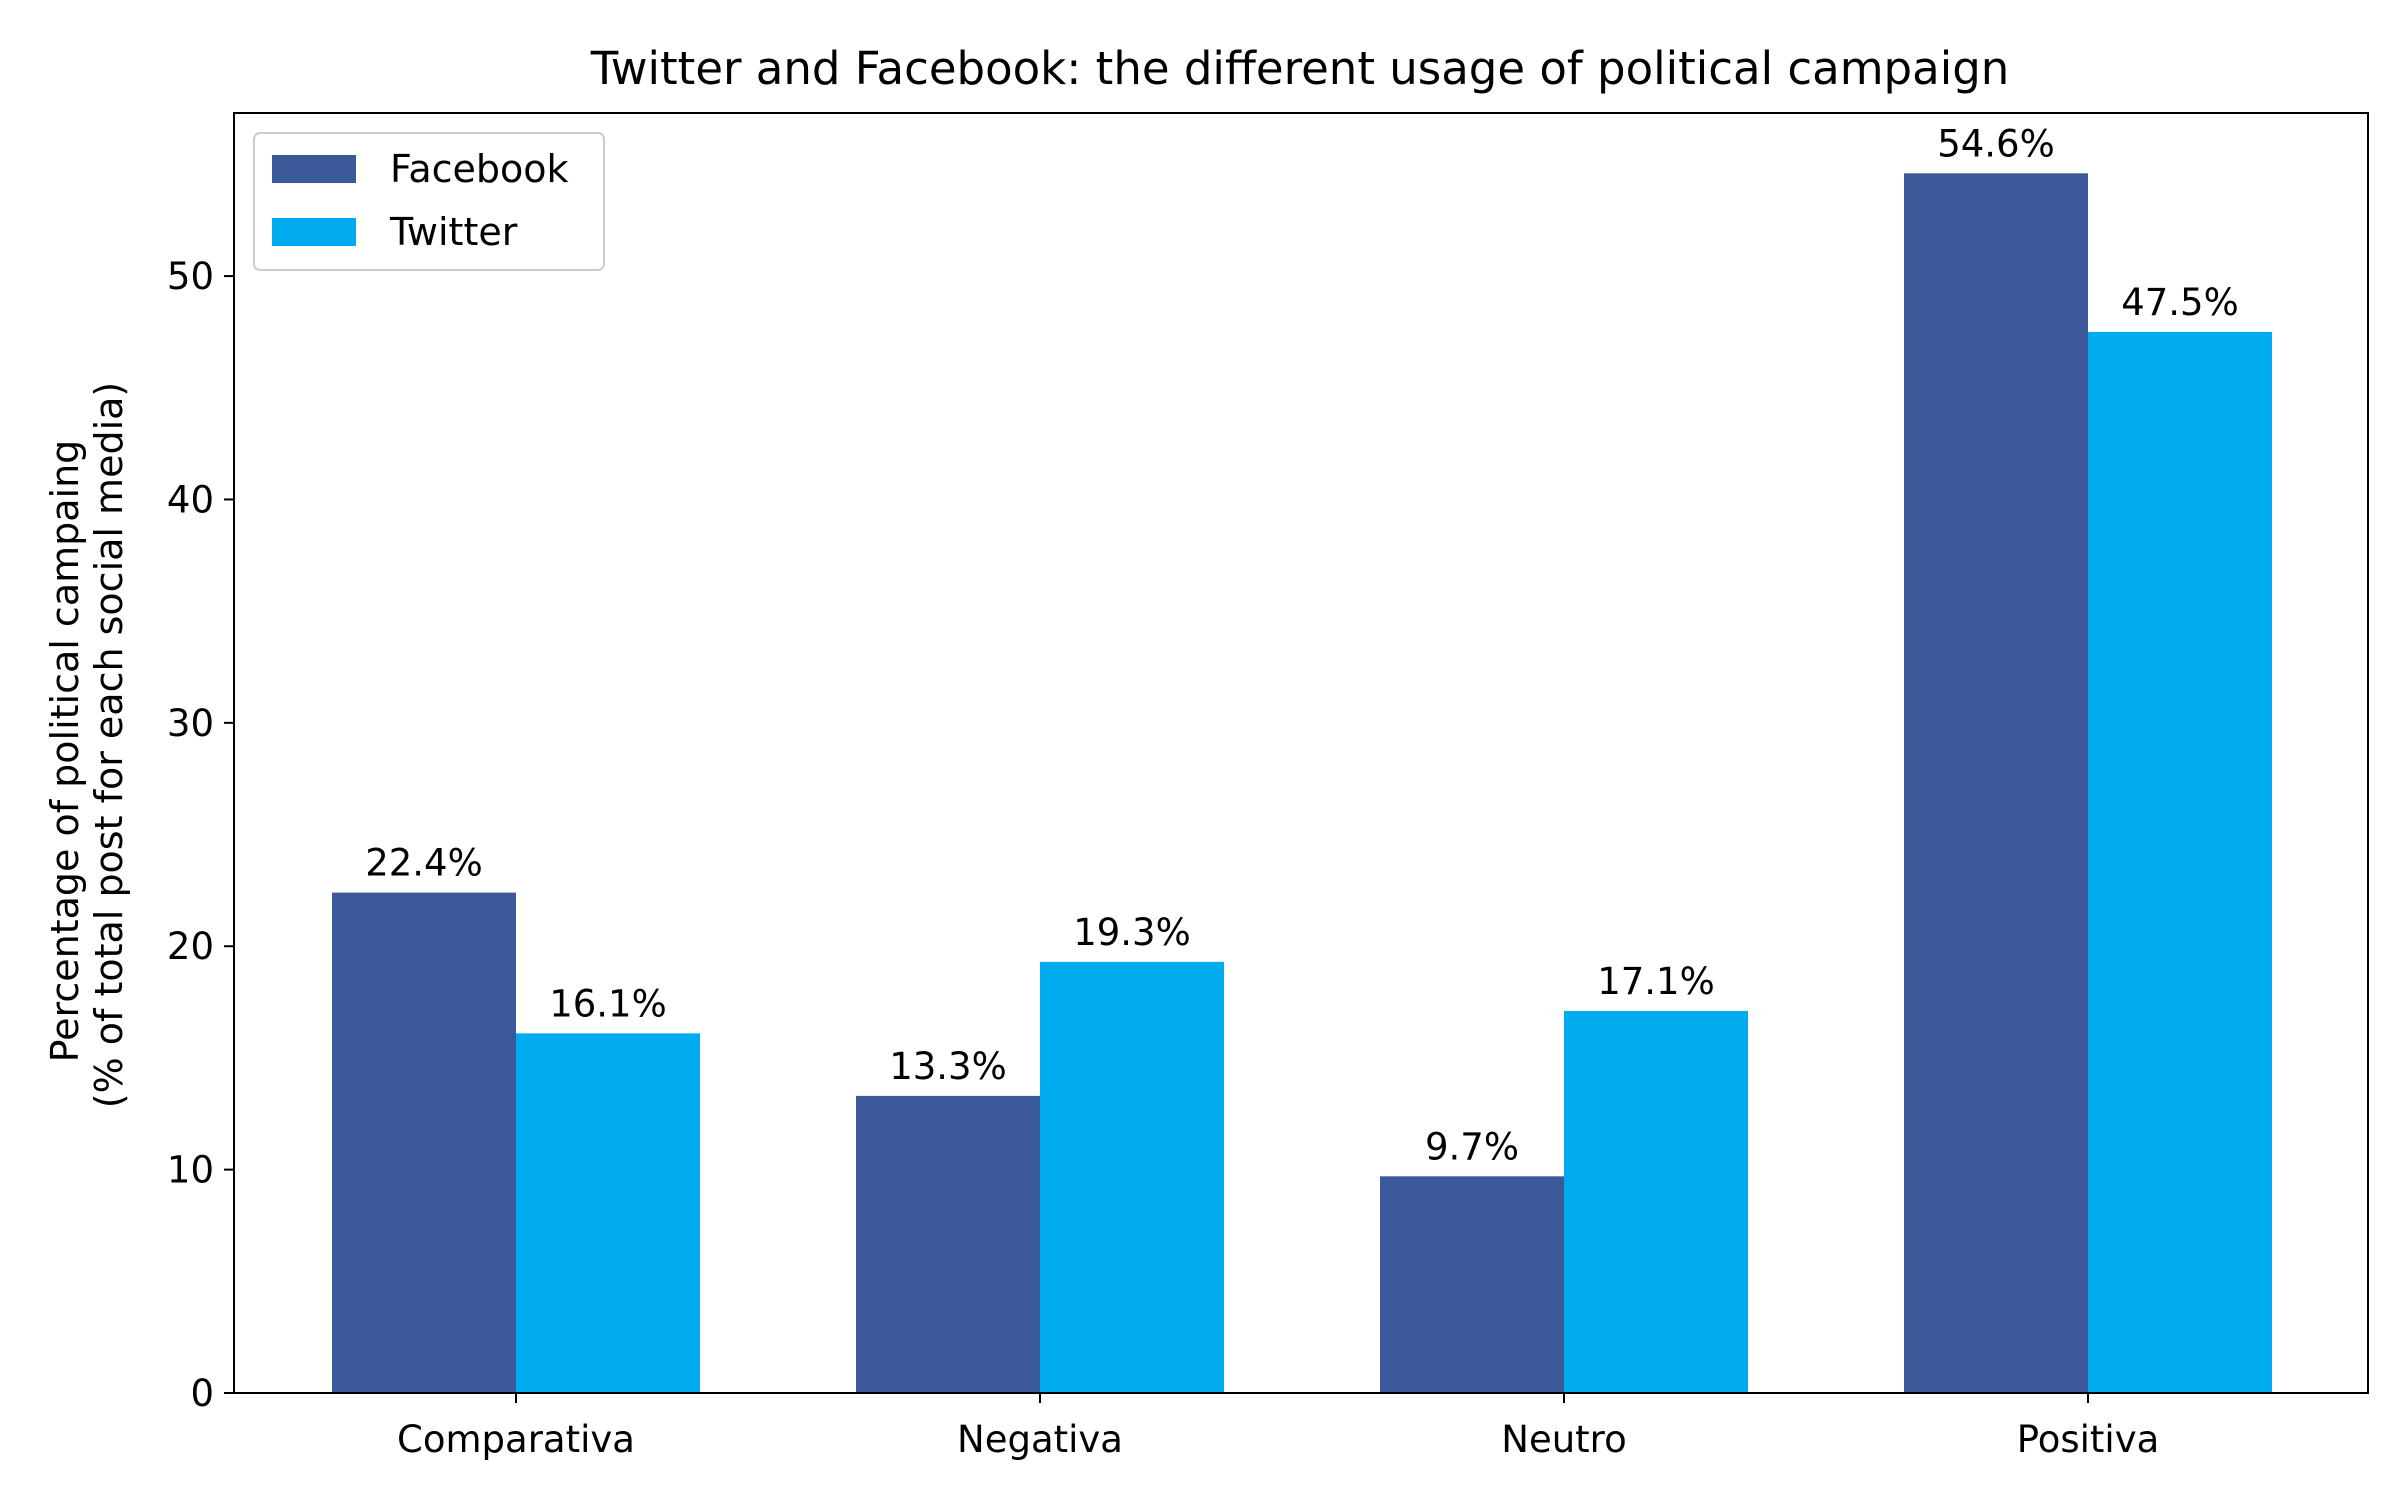  I want to click on data-label-twitter-comparativa: 16.1%, so click(608, 1003).